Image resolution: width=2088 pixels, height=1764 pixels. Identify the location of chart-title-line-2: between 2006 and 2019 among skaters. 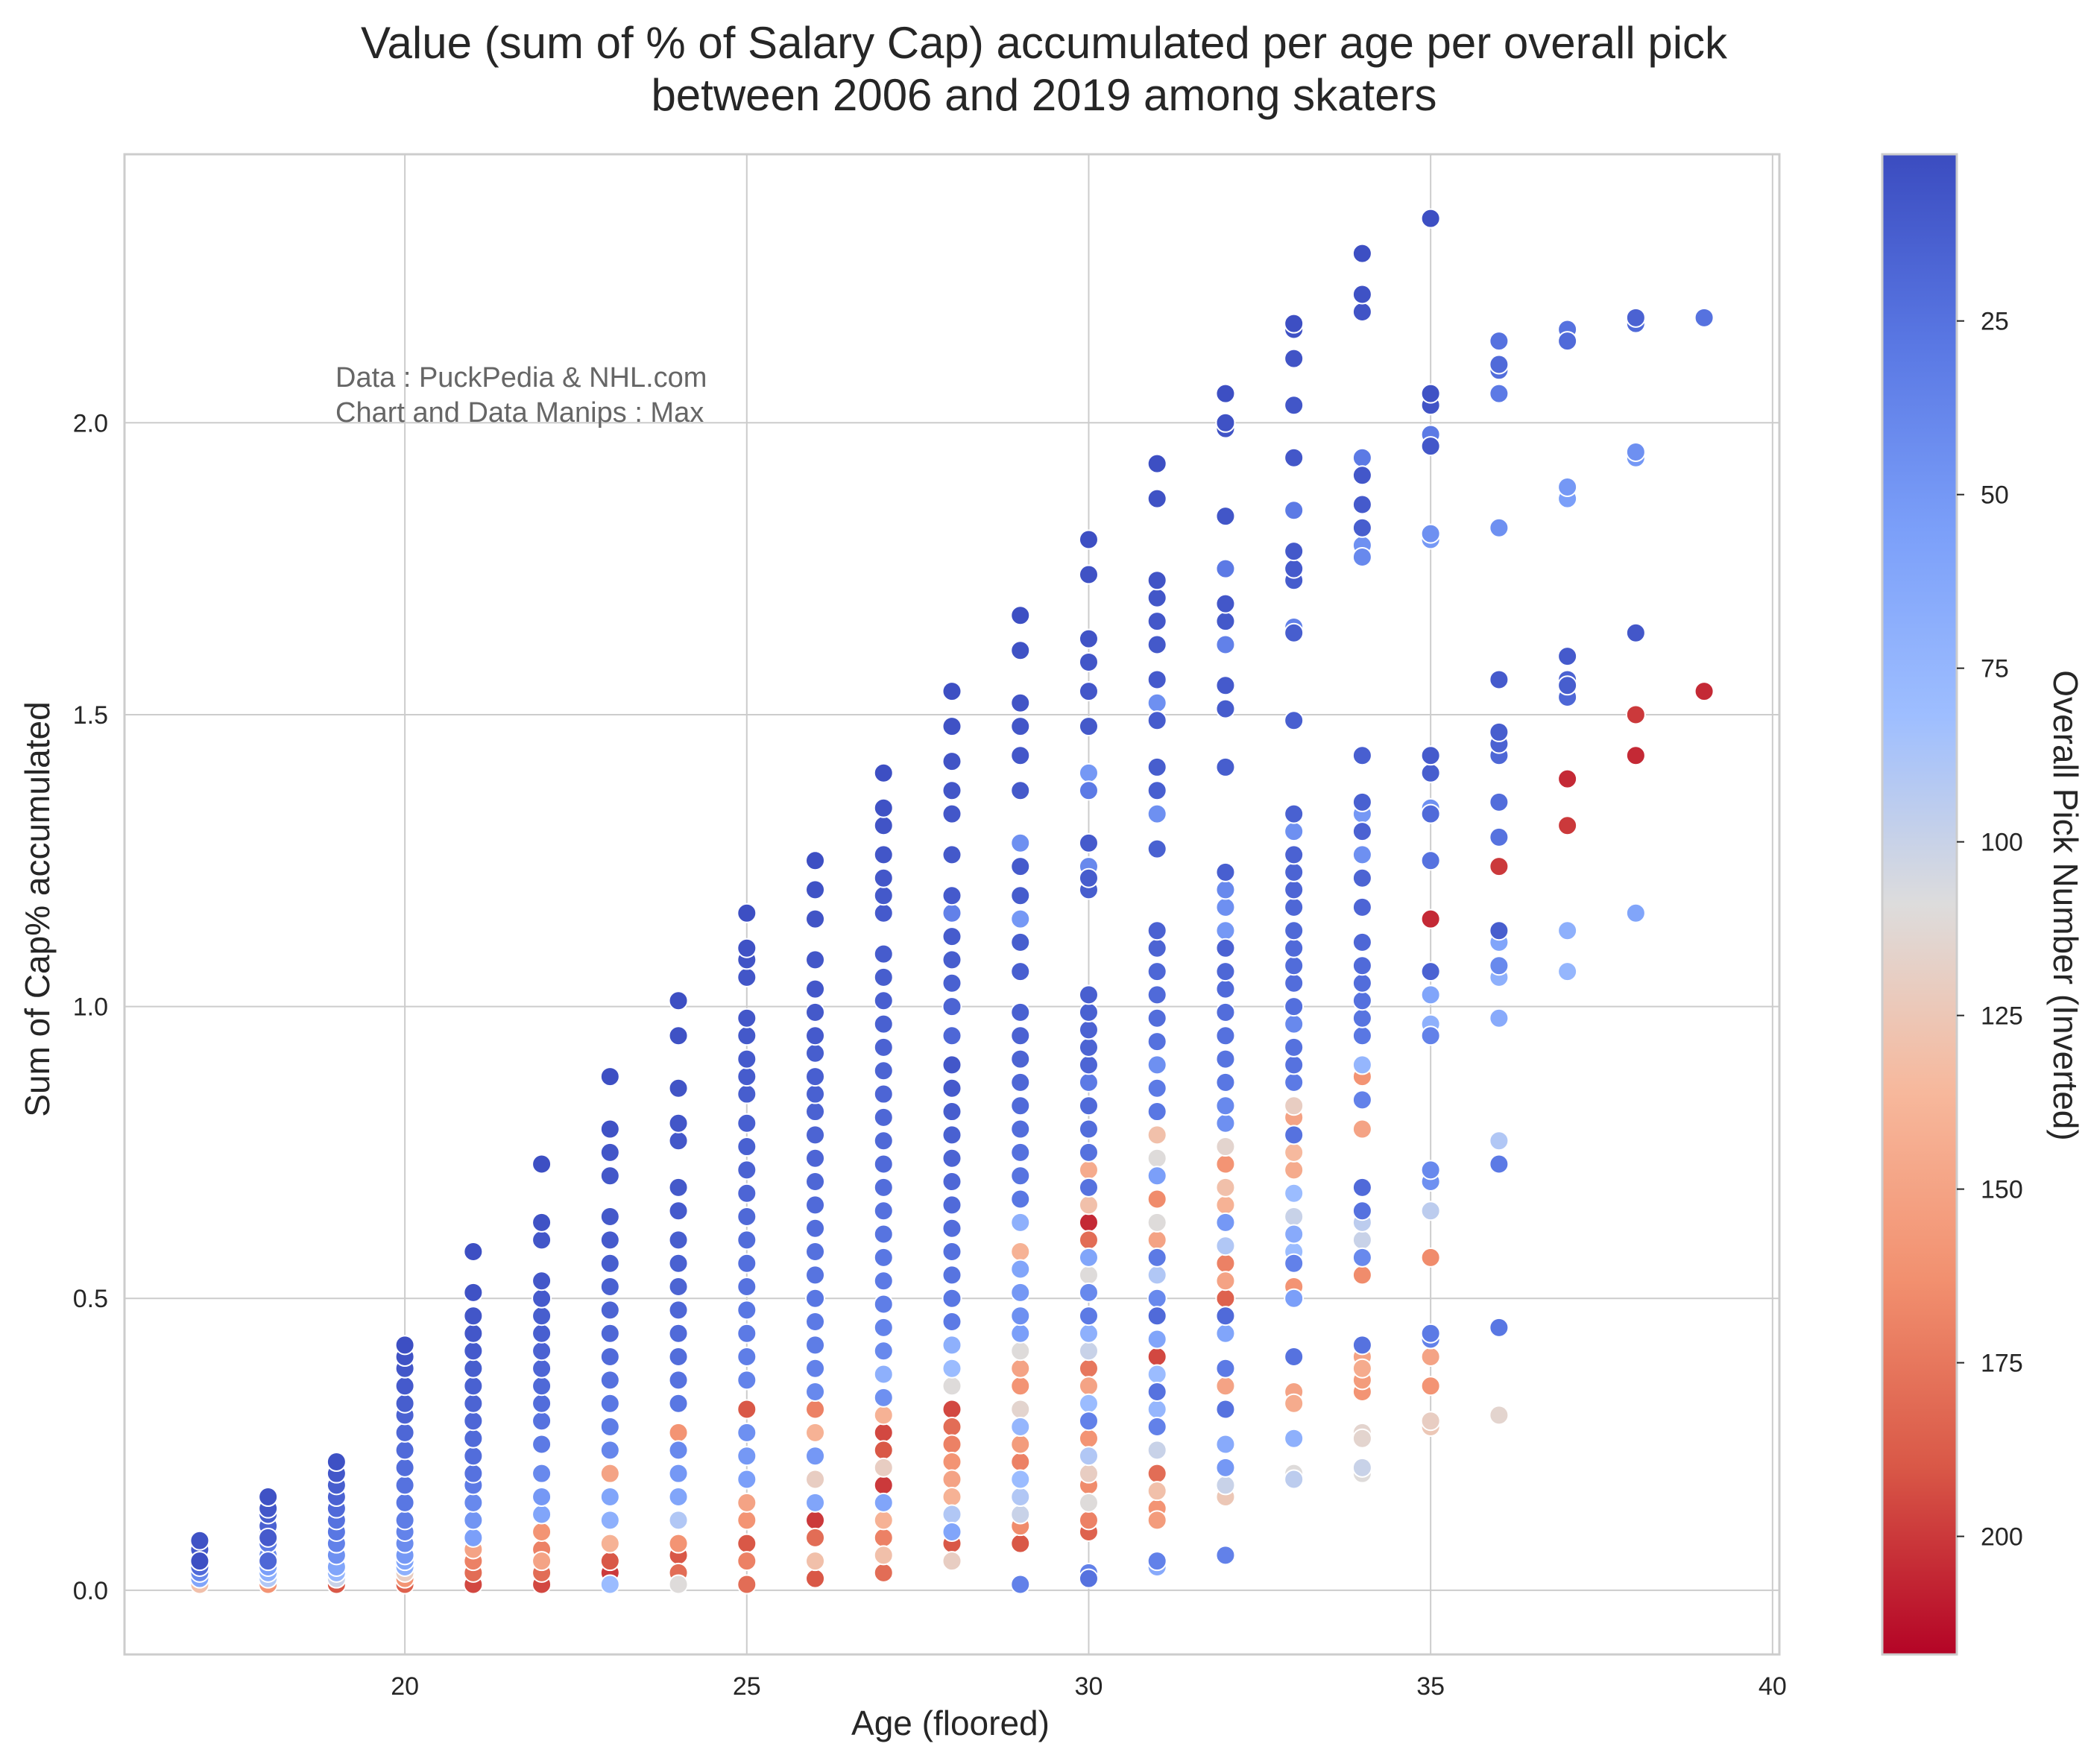
(1044, 95).